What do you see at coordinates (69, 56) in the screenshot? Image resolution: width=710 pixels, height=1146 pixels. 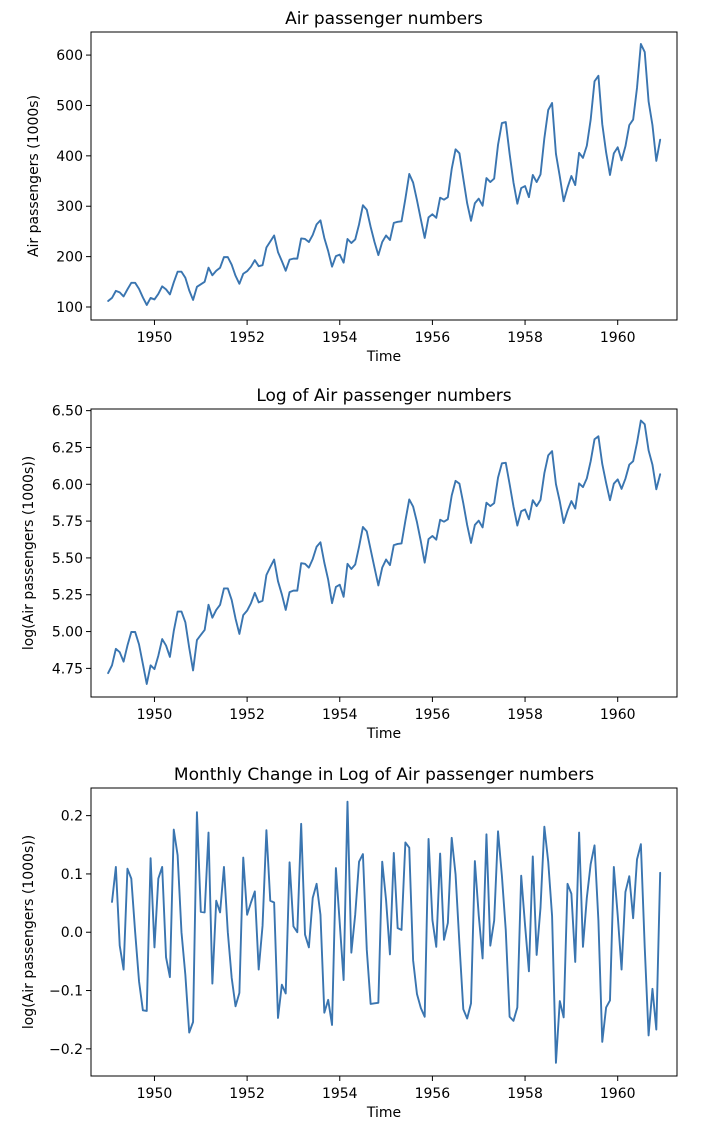 I see `y-tick-label: 600` at bounding box center [69, 56].